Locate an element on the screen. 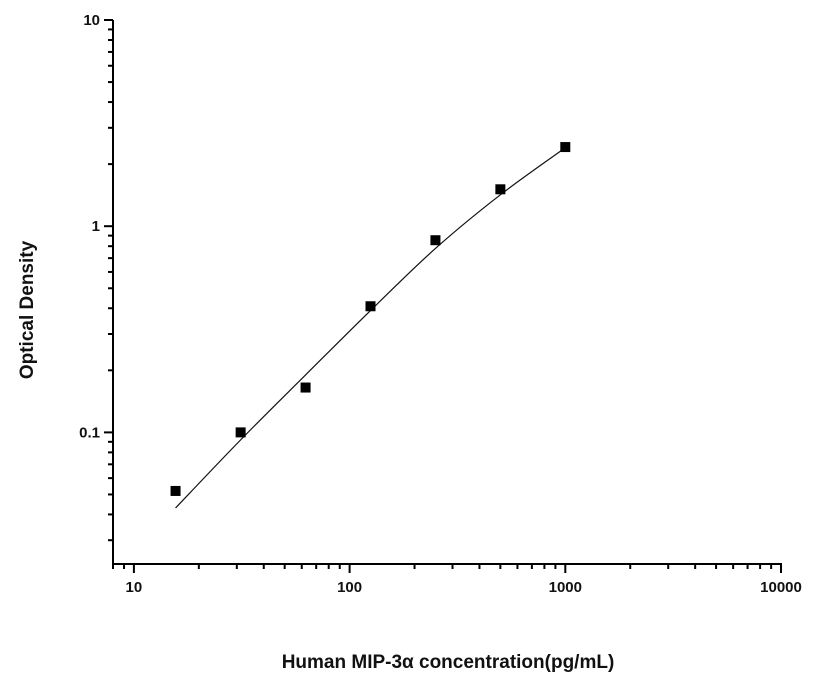  y-tick-label: 10 is located at coordinates (91, 20).